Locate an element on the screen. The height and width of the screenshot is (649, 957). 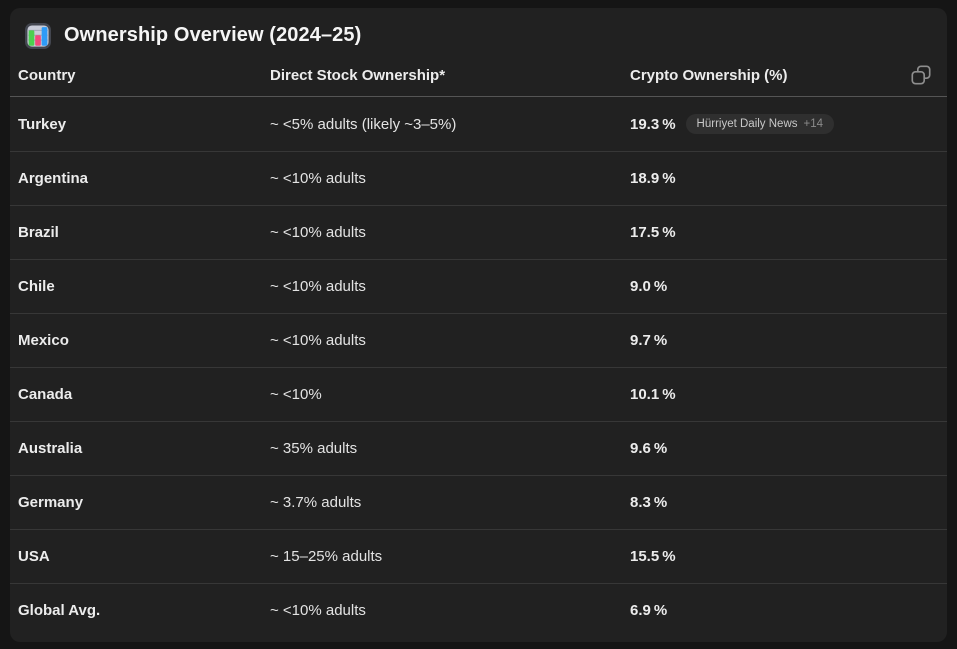
table-row: Mexico ~ <10% adults 9.7 % is located at coordinates (478, 340).